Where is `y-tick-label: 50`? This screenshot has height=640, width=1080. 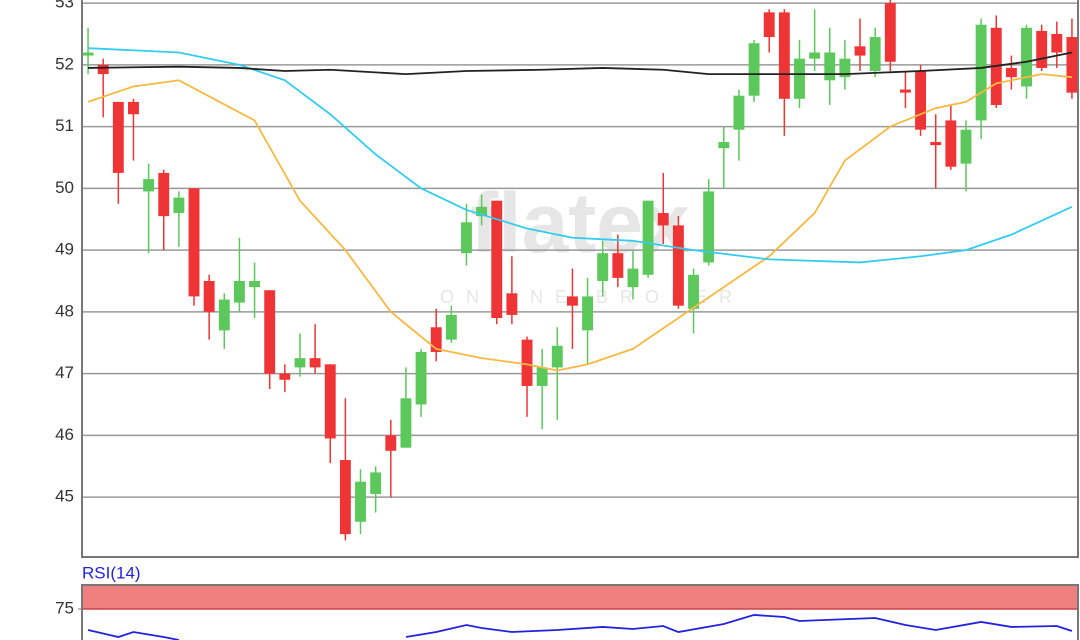
y-tick-label: 50 is located at coordinates (64, 187).